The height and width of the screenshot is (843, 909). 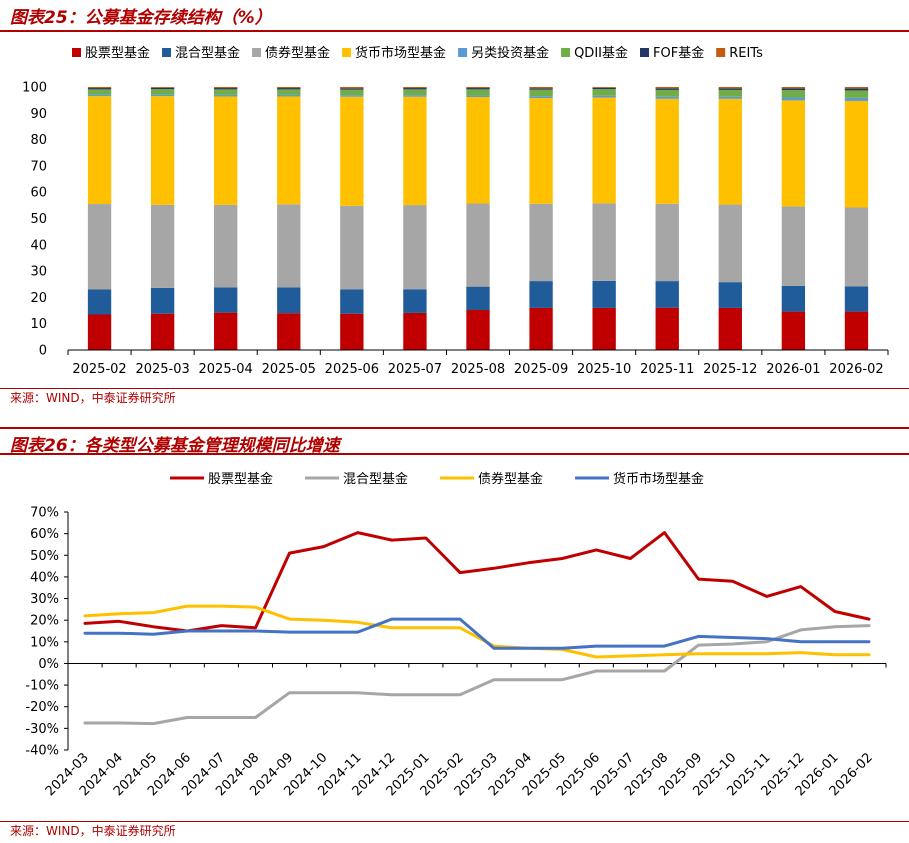 What do you see at coordinates (730, 369) in the screenshot?
I see `x-tick-label: 2025-12` at bounding box center [730, 369].